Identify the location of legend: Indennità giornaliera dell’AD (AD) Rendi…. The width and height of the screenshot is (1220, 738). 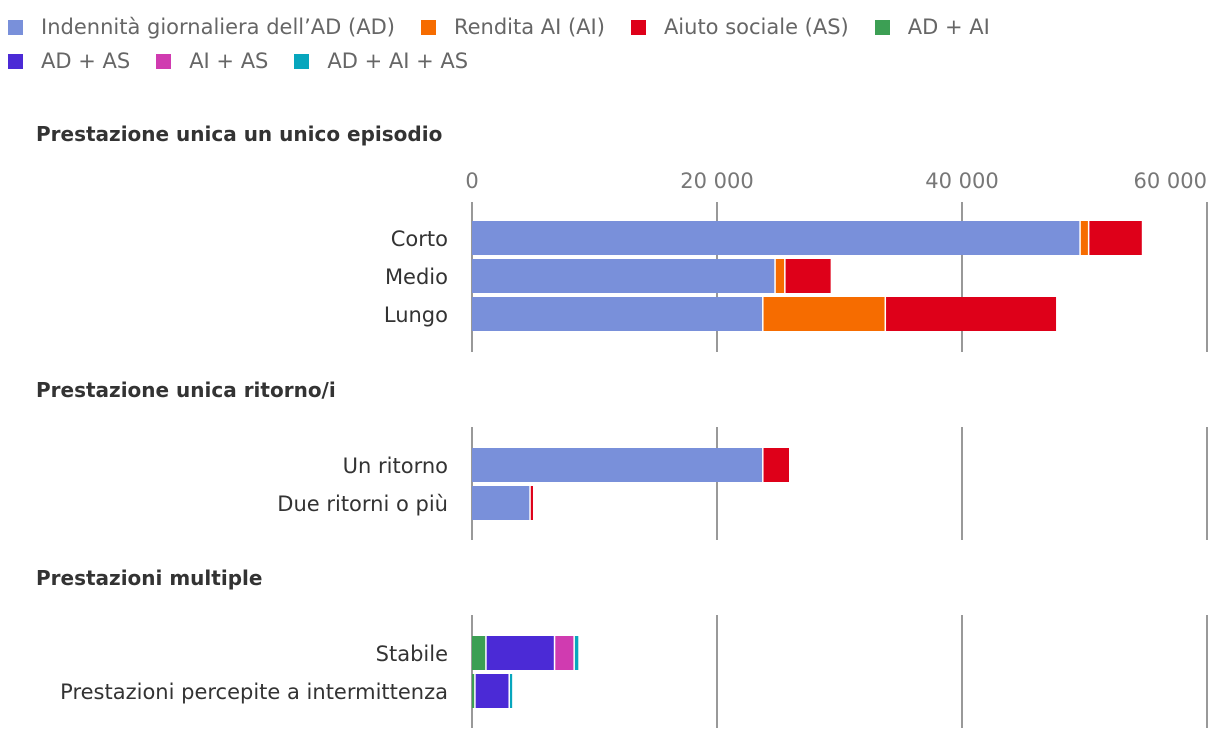
(608, 44).